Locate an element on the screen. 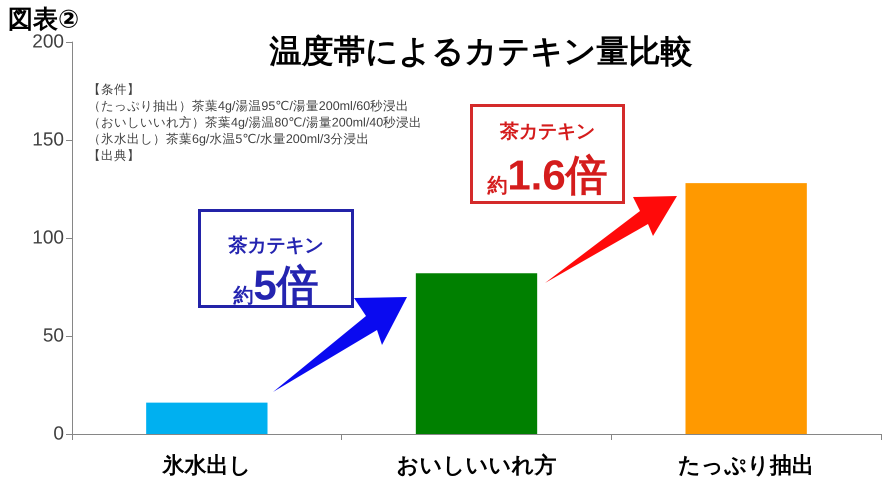  y-tick-label: 150 is located at coordinates (48, 140).